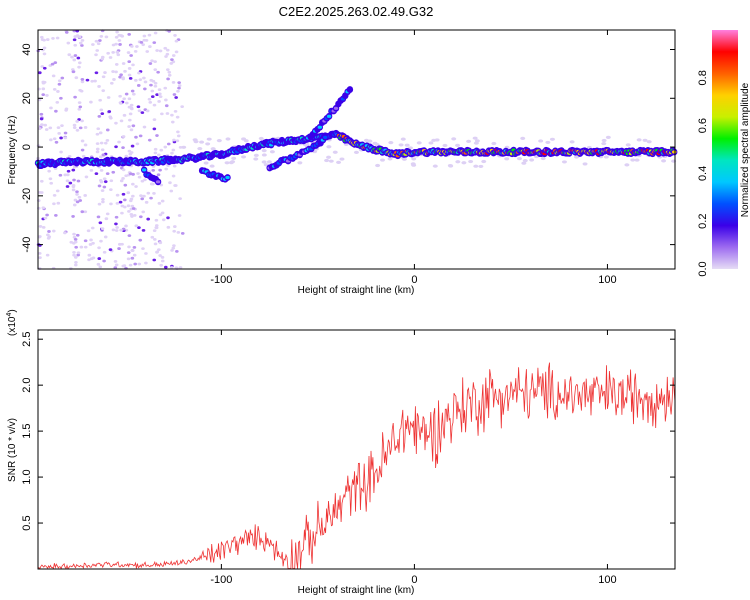 Image resolution: width=750 pixels, height=600 pixels. Describe the element at coordinates (12, 150) in the screenshot. I see `spectrogram-y-label: Frequency (Hz)` at that location.